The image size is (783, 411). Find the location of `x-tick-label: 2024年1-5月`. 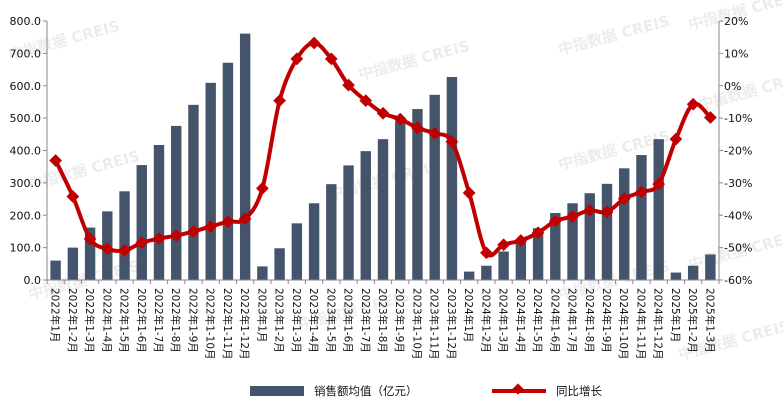

x-tick-label: 2024年1-5月 is located at coordinates (537, 320).